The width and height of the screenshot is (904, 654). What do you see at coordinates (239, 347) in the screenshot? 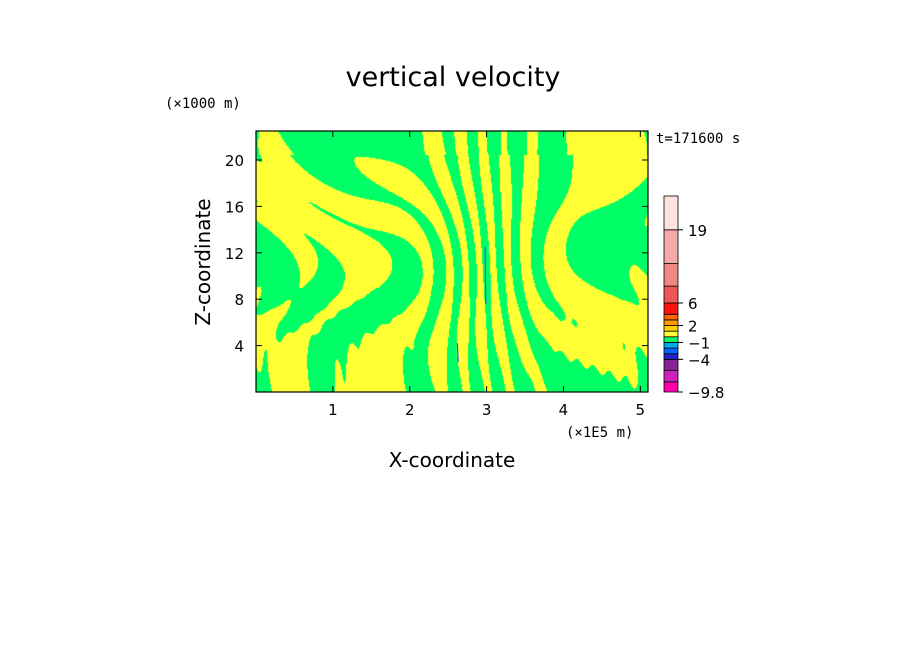
I see `y-tick-label: 4` at bounding box center [239, 347].